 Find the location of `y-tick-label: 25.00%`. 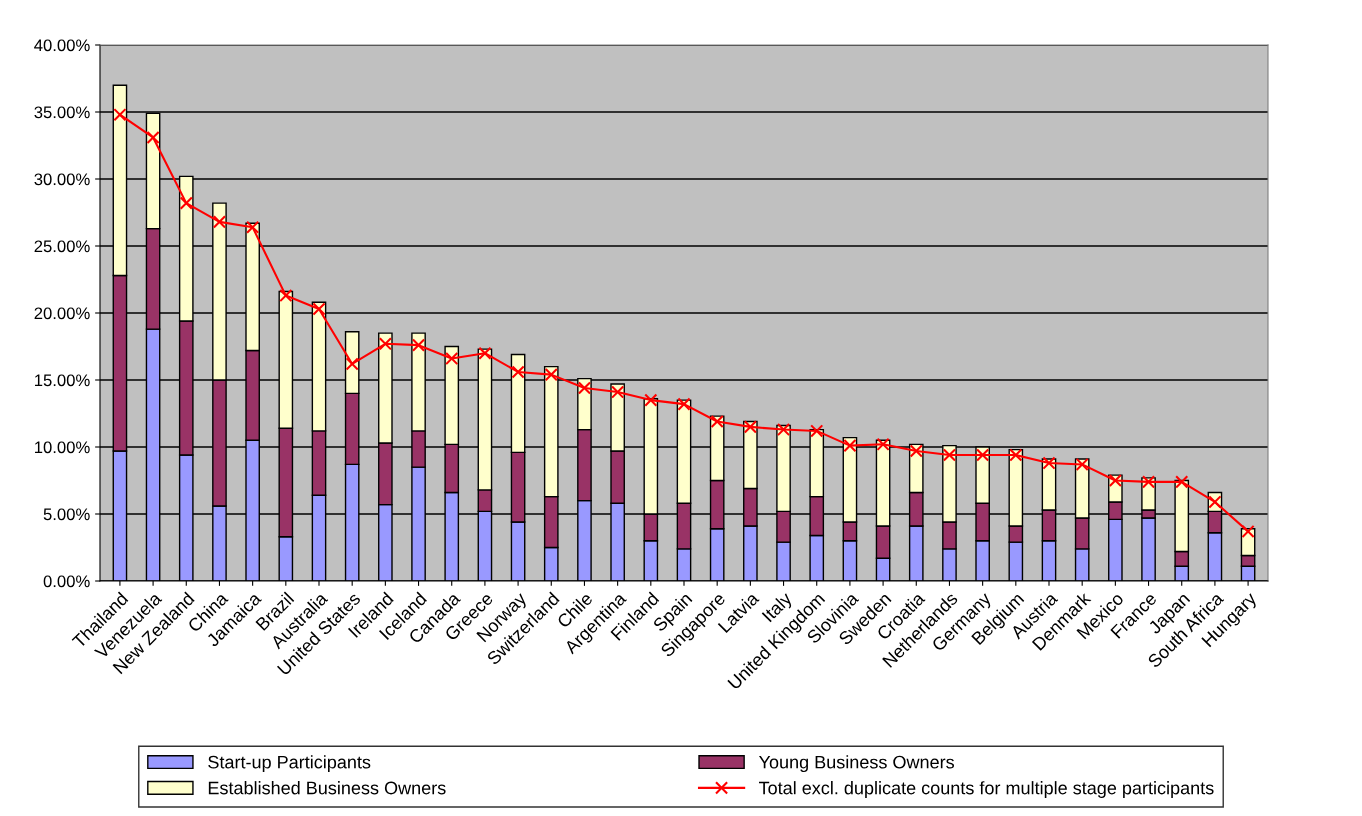

y-tick-label: 25.00% is located at coordinates (62, 246).